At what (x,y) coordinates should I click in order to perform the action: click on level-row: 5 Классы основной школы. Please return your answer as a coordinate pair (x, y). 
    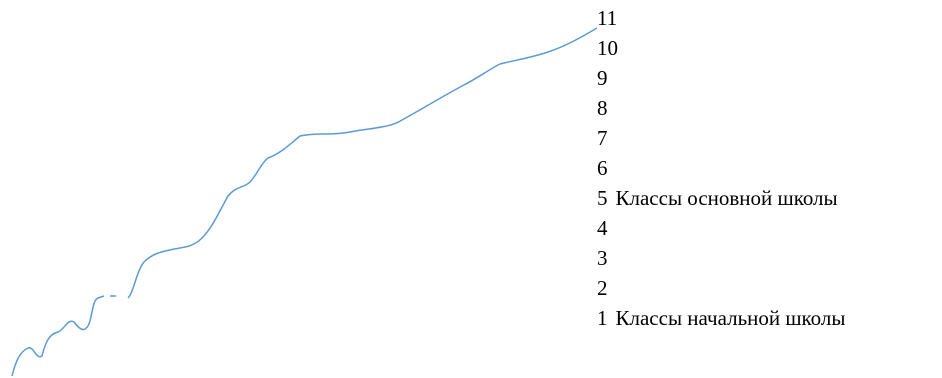
    Looking at the image, I should click on (721, 198).